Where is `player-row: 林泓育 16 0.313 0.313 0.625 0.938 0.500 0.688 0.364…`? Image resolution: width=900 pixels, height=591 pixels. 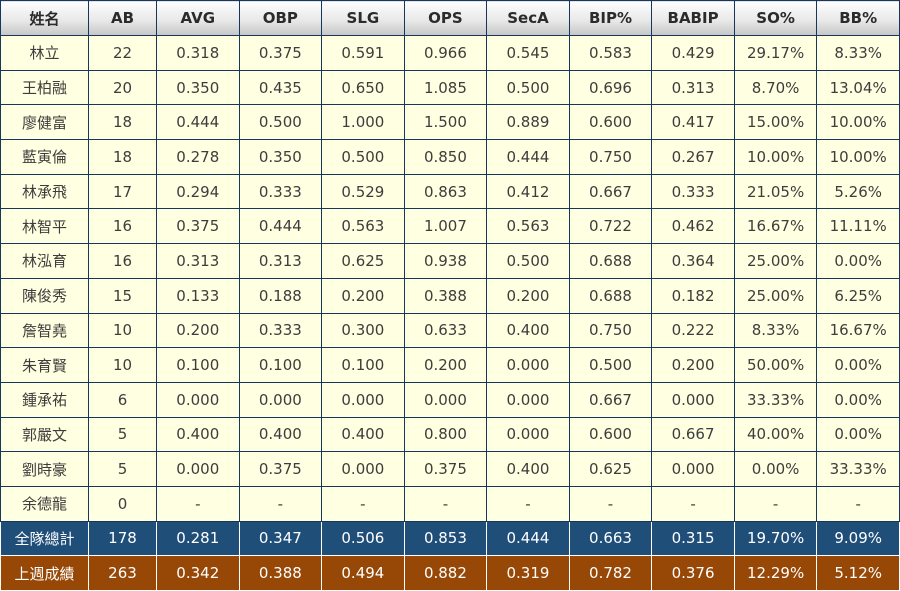 player-row: 林泓育 16 0.313 0.313 0.625 0.938 0.500 0.688 0.364… is located at coordinates (450, 261).